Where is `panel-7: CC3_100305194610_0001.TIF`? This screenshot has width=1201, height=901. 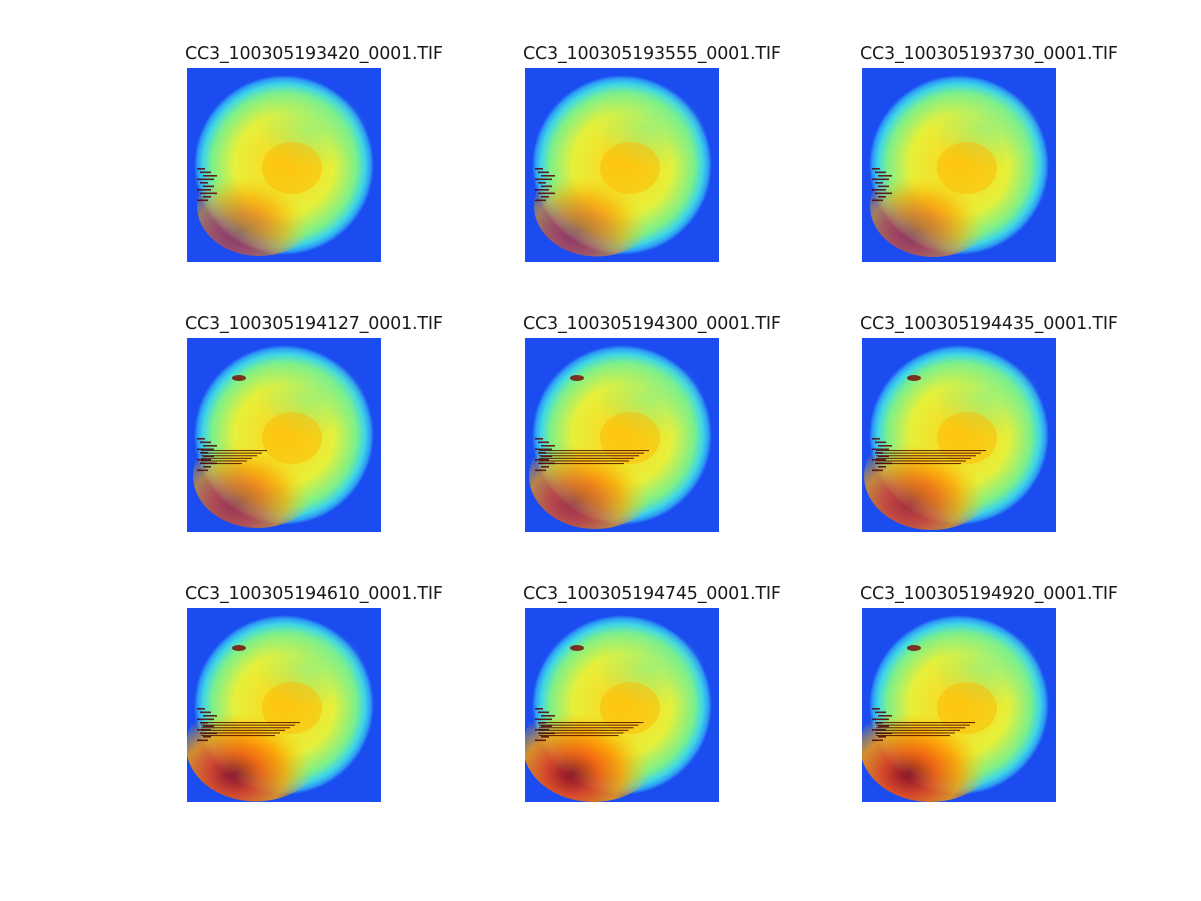 panel-7: CC3_100305194610_0001.TIF is located at coordinates (316, 695).